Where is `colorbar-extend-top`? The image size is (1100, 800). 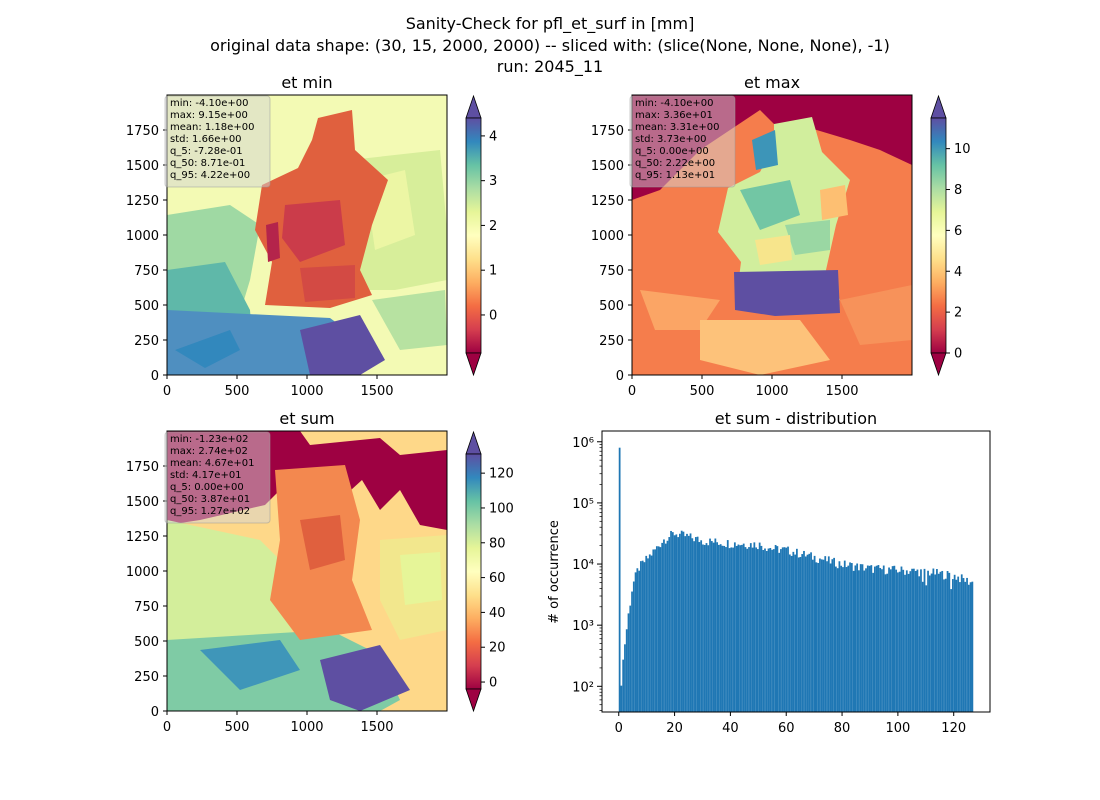 colorbar-extend-top is located at coordinates (938, 106).